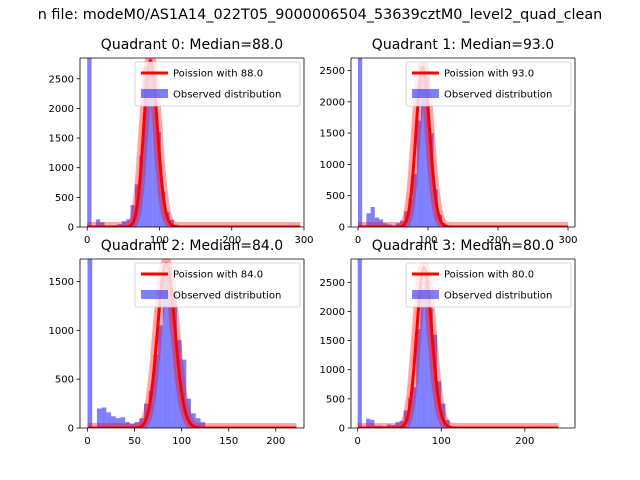 The height and width of the screenshot is (480, 640). Describe the element at coordinates (463, 246) in the screenshot. I see `subplot-title: Quadrant 3: Median=80.0` at that location.